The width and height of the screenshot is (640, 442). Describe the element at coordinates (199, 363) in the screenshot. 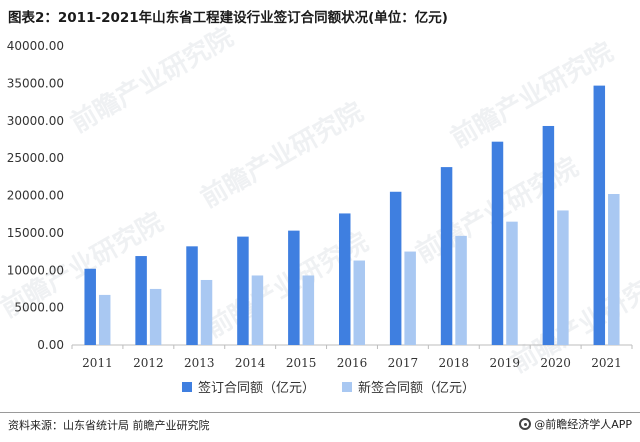

I see `x-tick-label: 2013` at that location.